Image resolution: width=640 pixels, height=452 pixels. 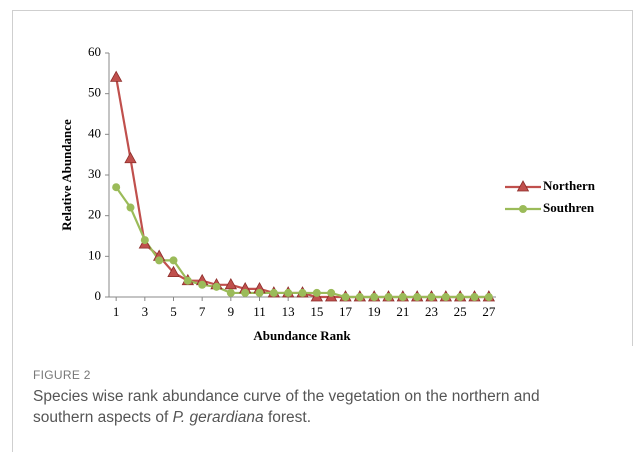 I want to click on x-tick-label: 7, so click(x=202, y=311).